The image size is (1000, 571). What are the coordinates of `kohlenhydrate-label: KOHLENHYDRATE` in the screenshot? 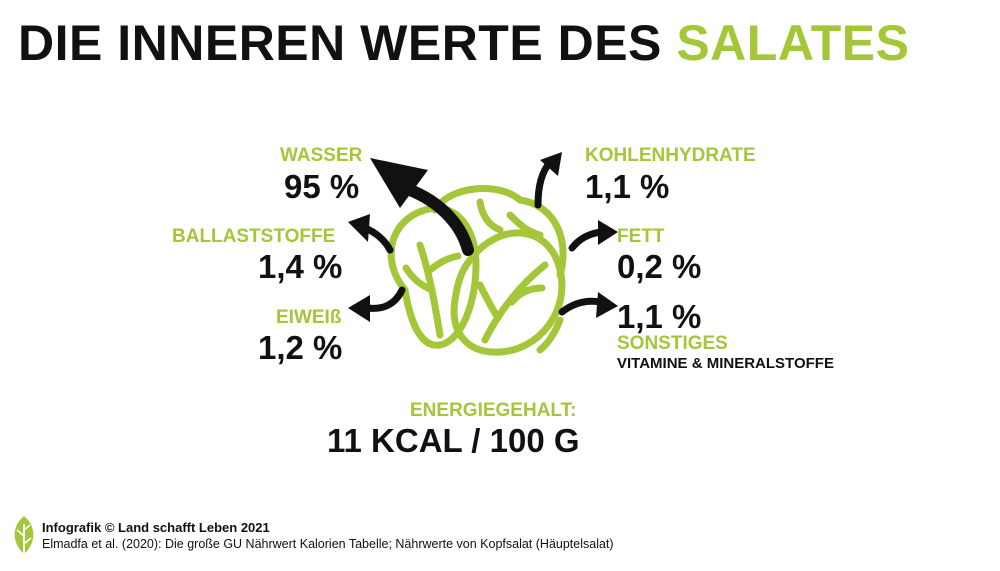 It's located at (670, 155).